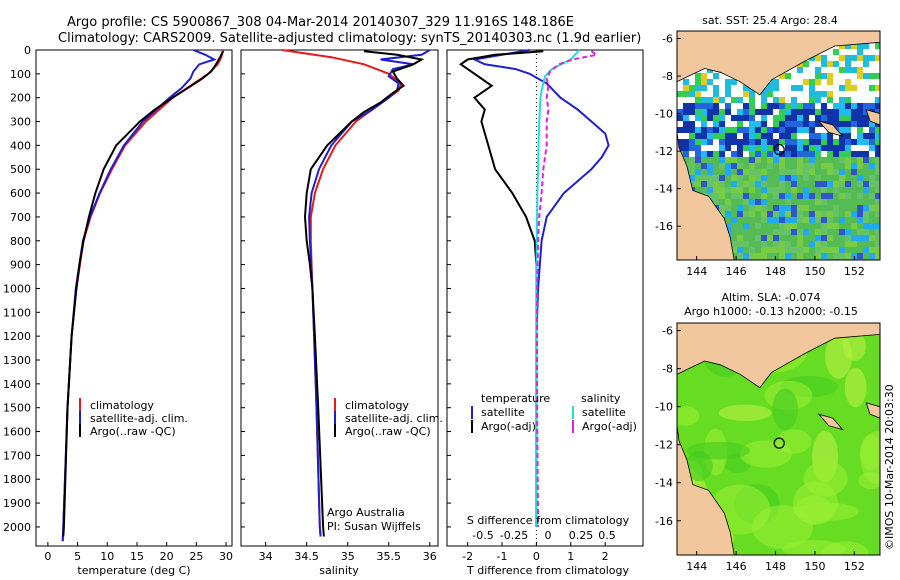 Image resolution: width=900 pixels, height=580 pixels. I want to click on lon-tick-label: 150, so click(814, 271).